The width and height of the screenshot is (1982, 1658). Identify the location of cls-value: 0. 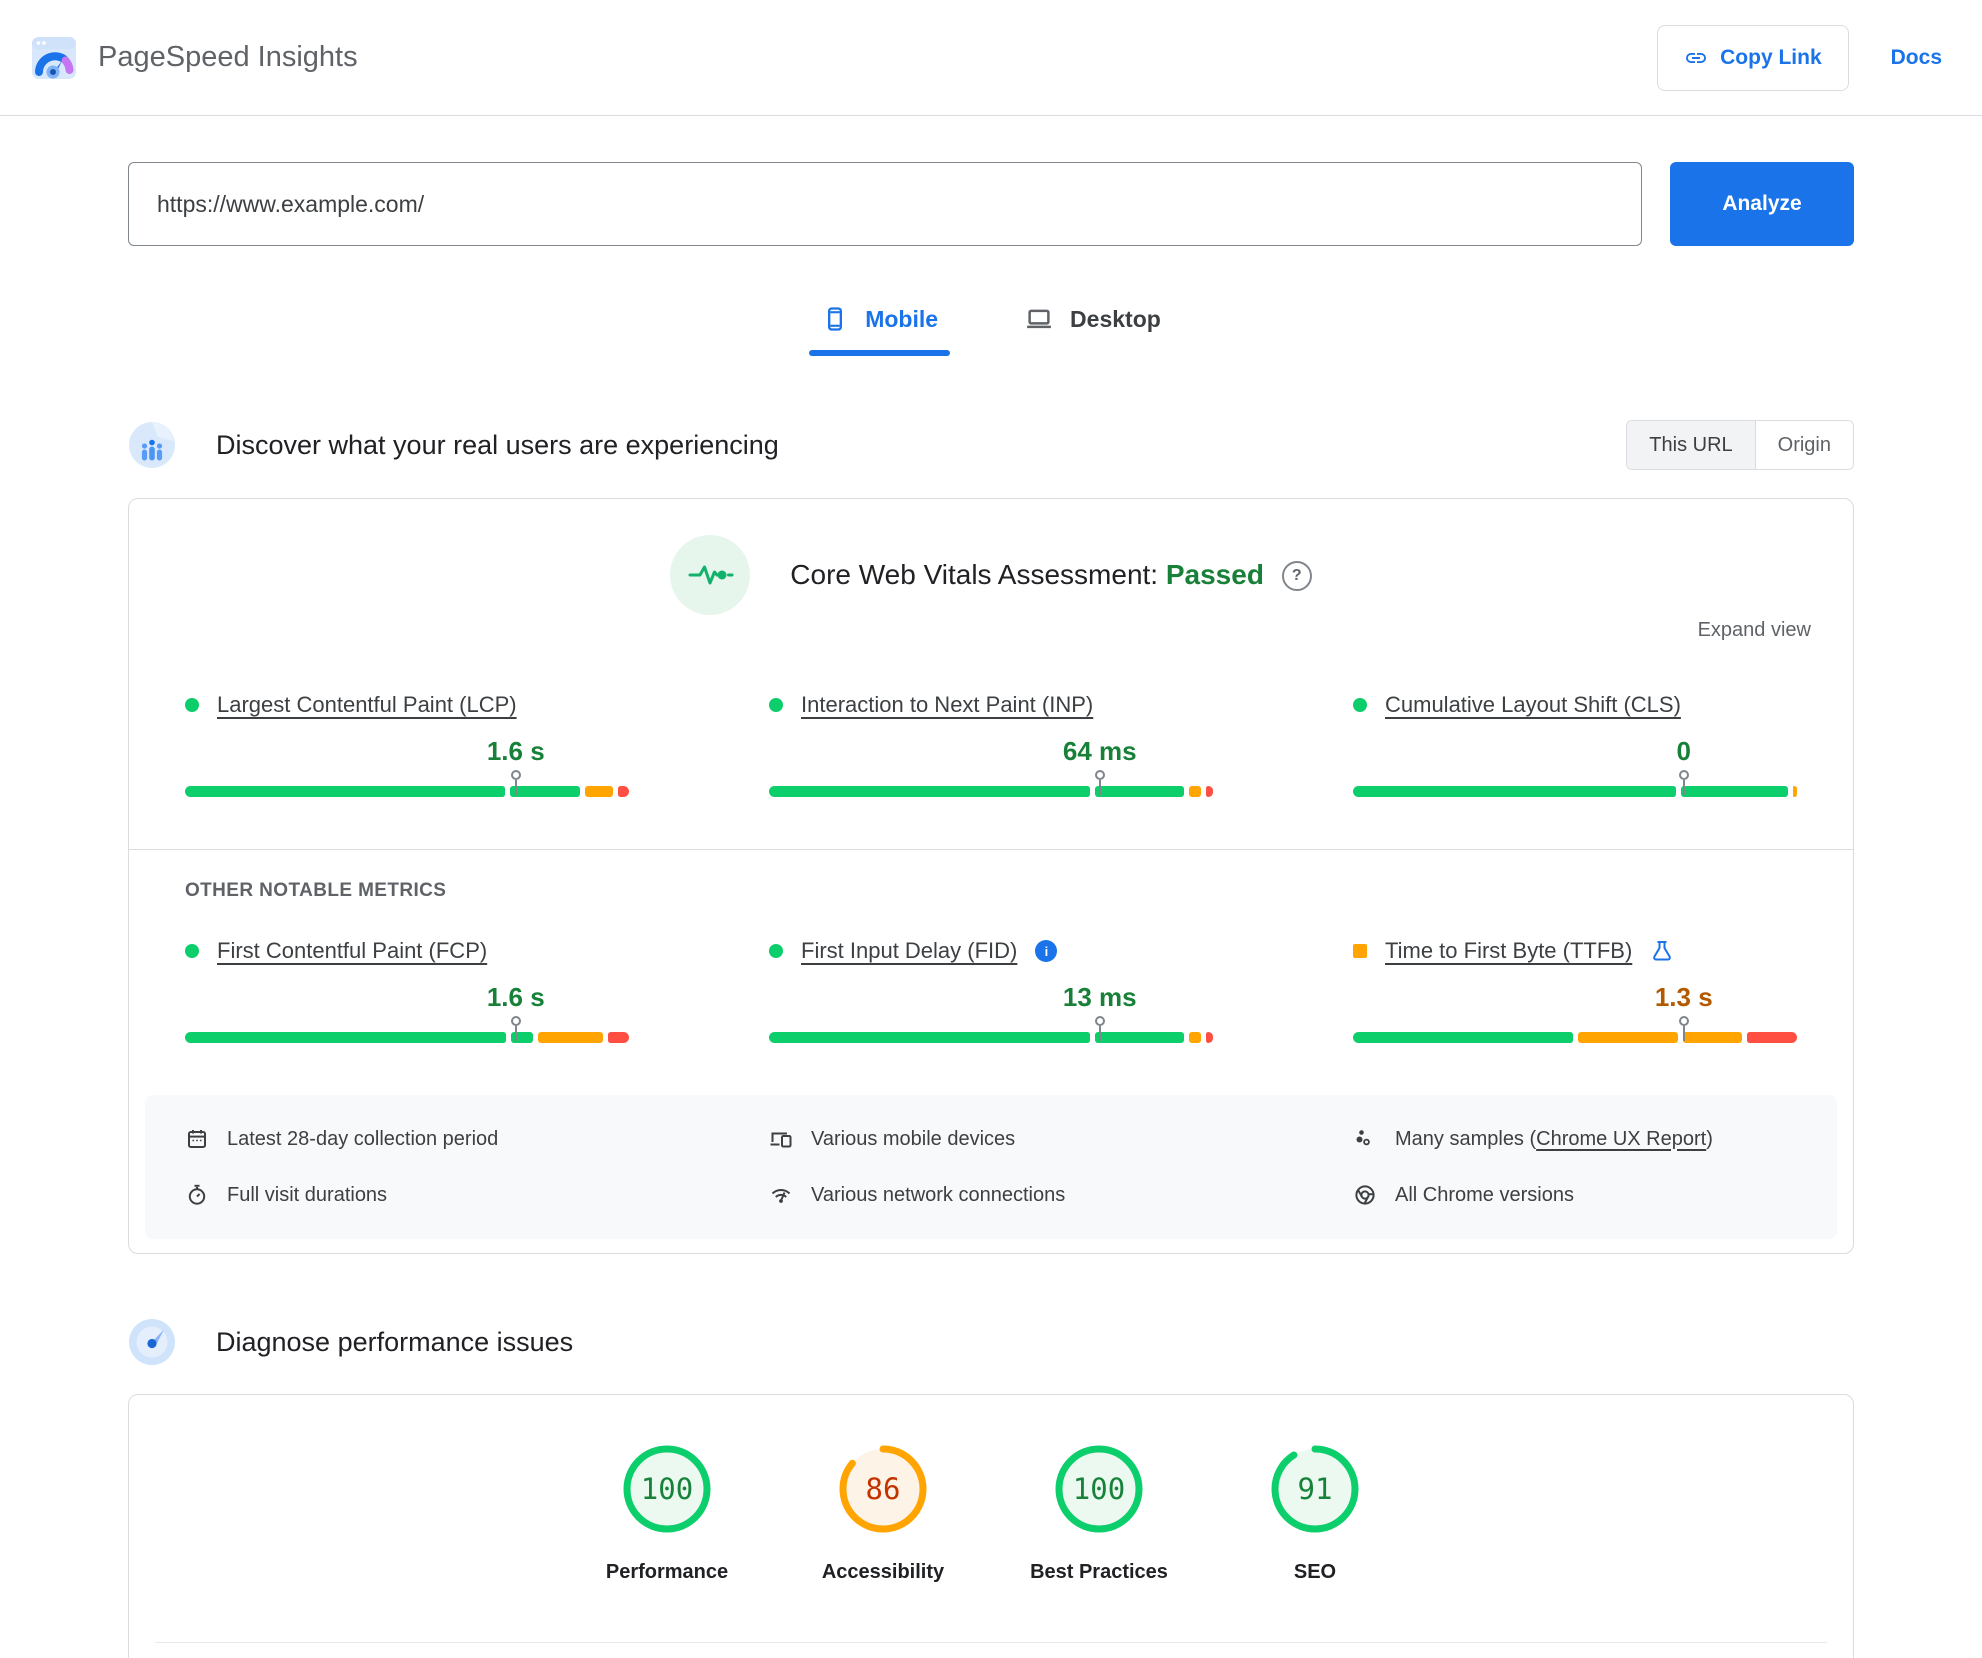
(1683, 751).